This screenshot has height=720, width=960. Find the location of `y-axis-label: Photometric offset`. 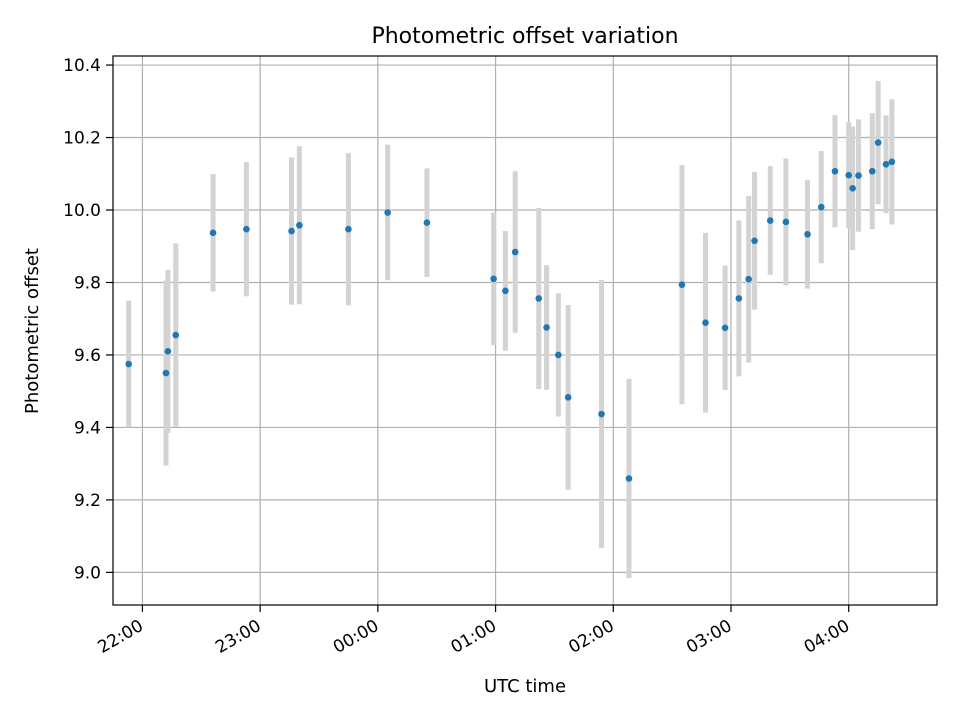

y-axis-label: Photometric offset is located at coordinates (32, 331).